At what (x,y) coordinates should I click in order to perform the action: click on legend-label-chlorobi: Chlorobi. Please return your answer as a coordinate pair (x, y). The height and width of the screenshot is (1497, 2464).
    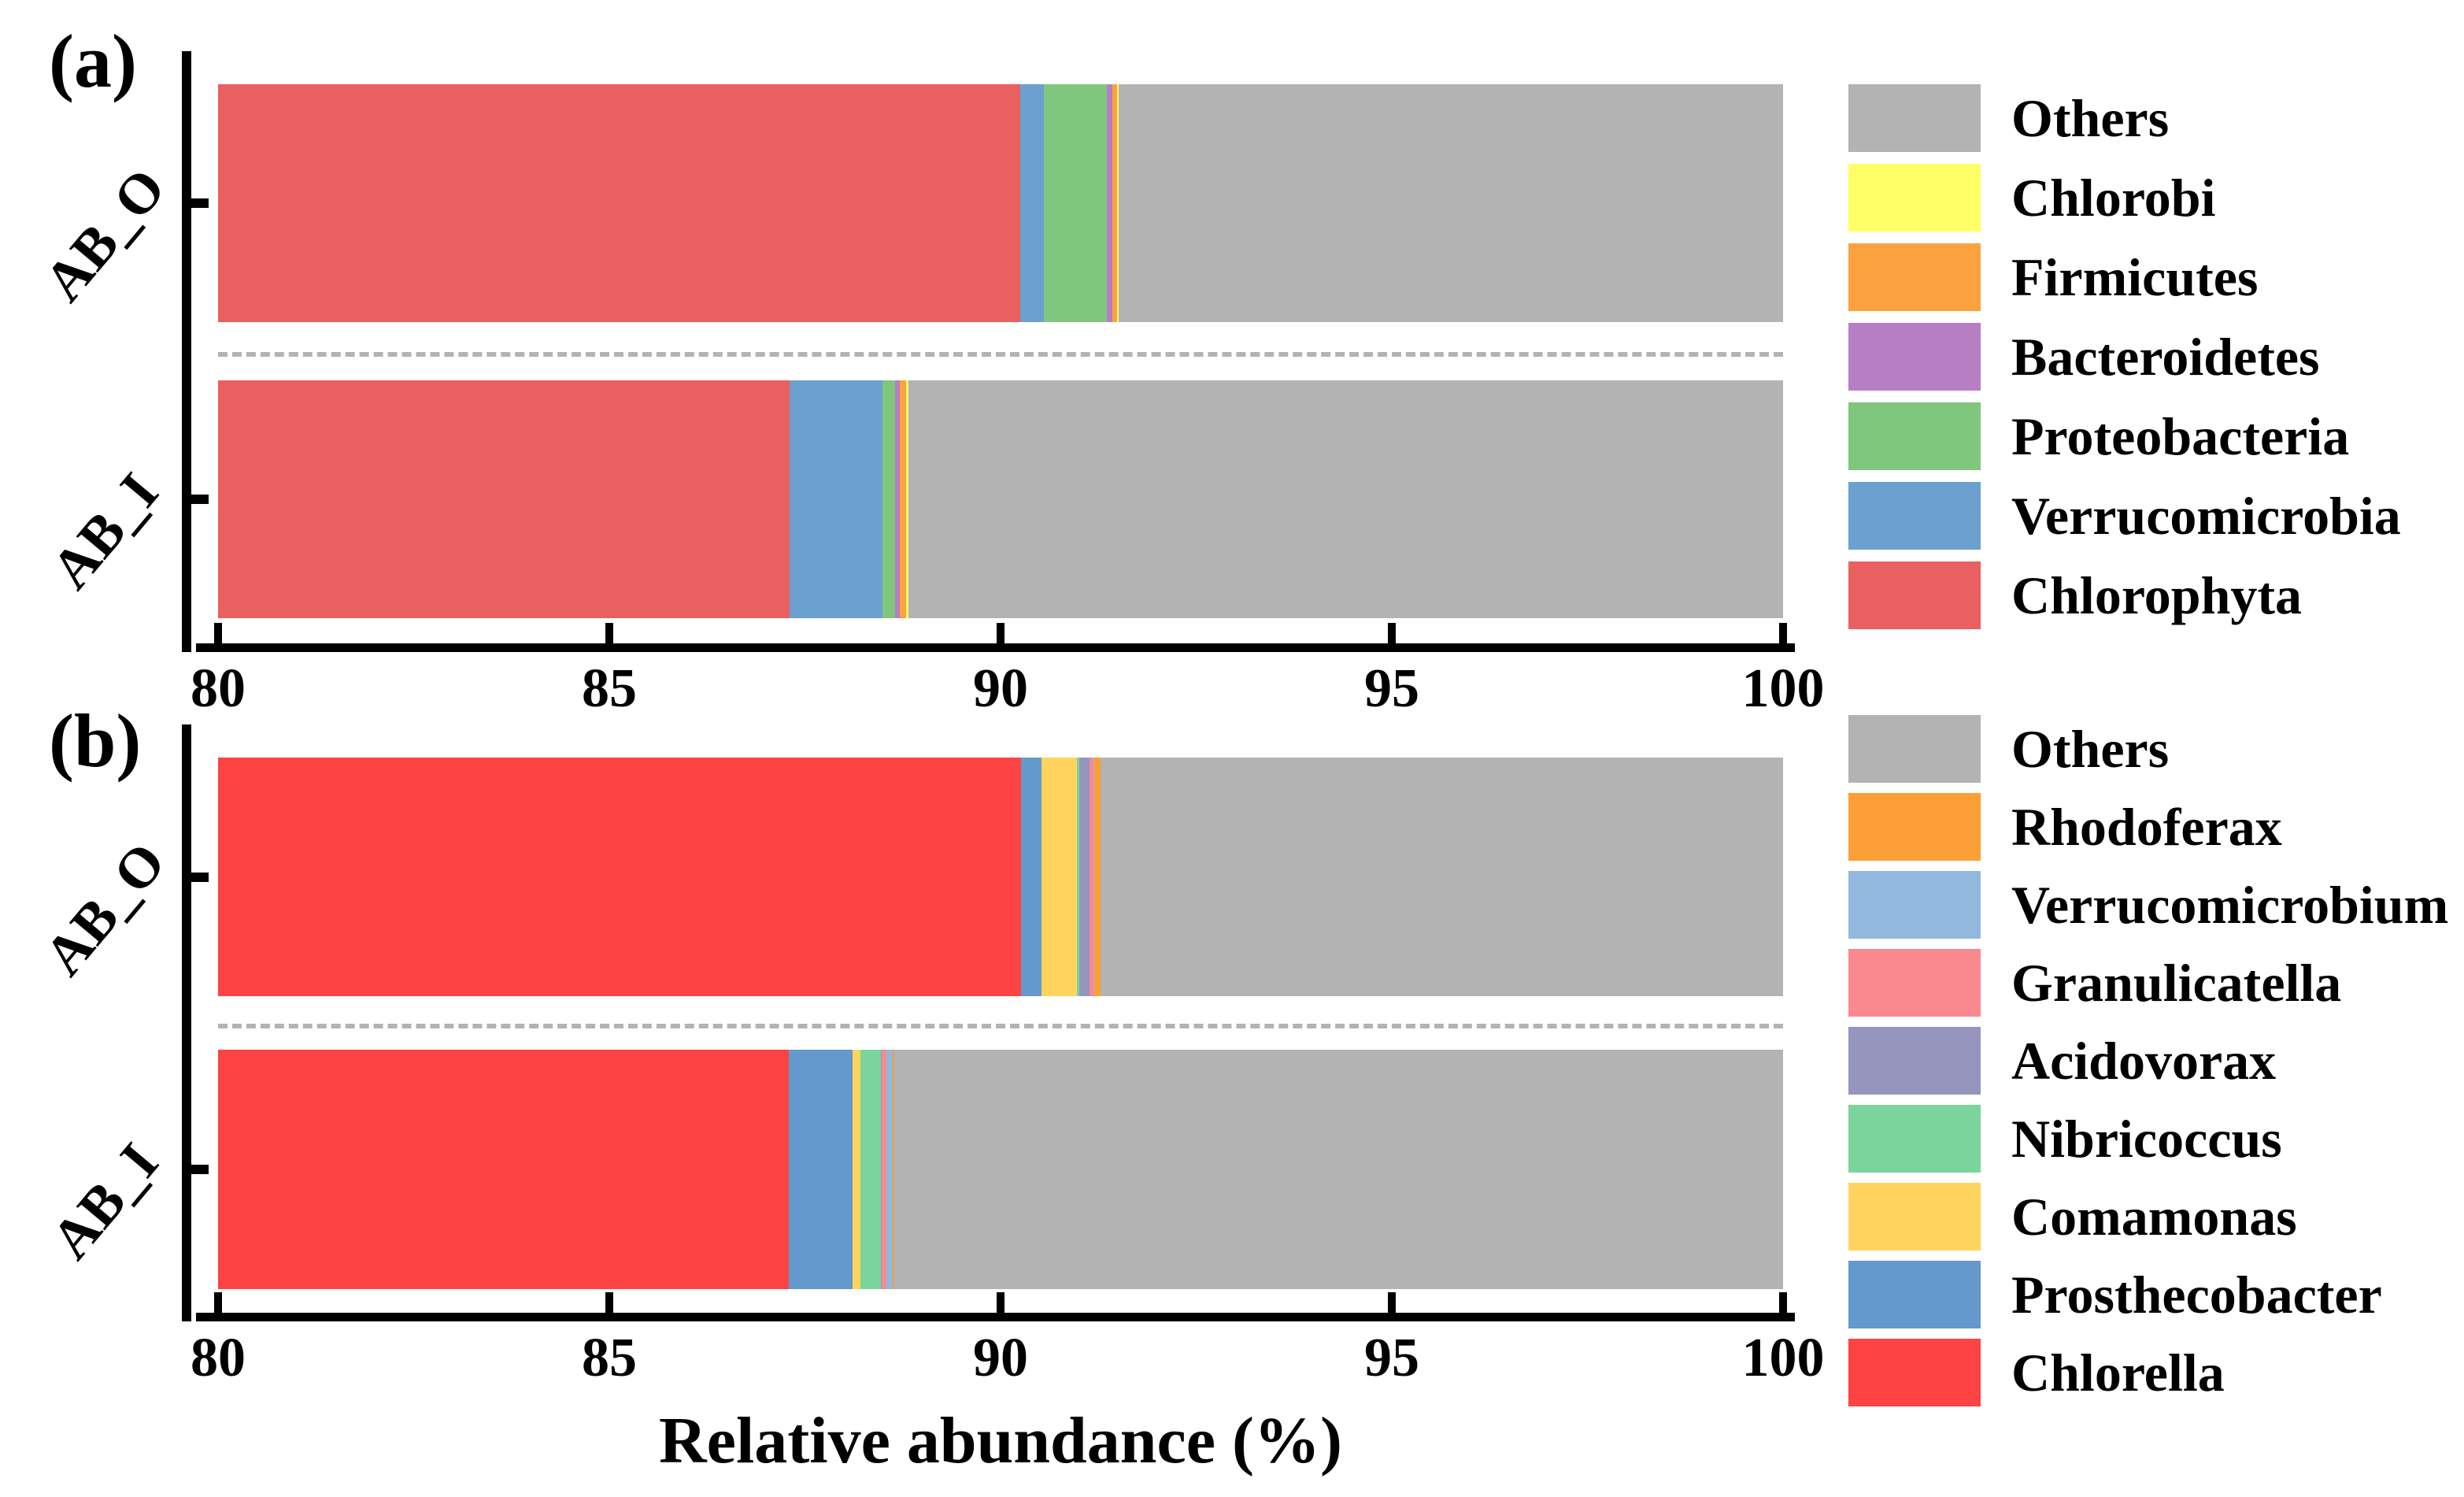
    Looking at the image, I should click on (2113, 198).